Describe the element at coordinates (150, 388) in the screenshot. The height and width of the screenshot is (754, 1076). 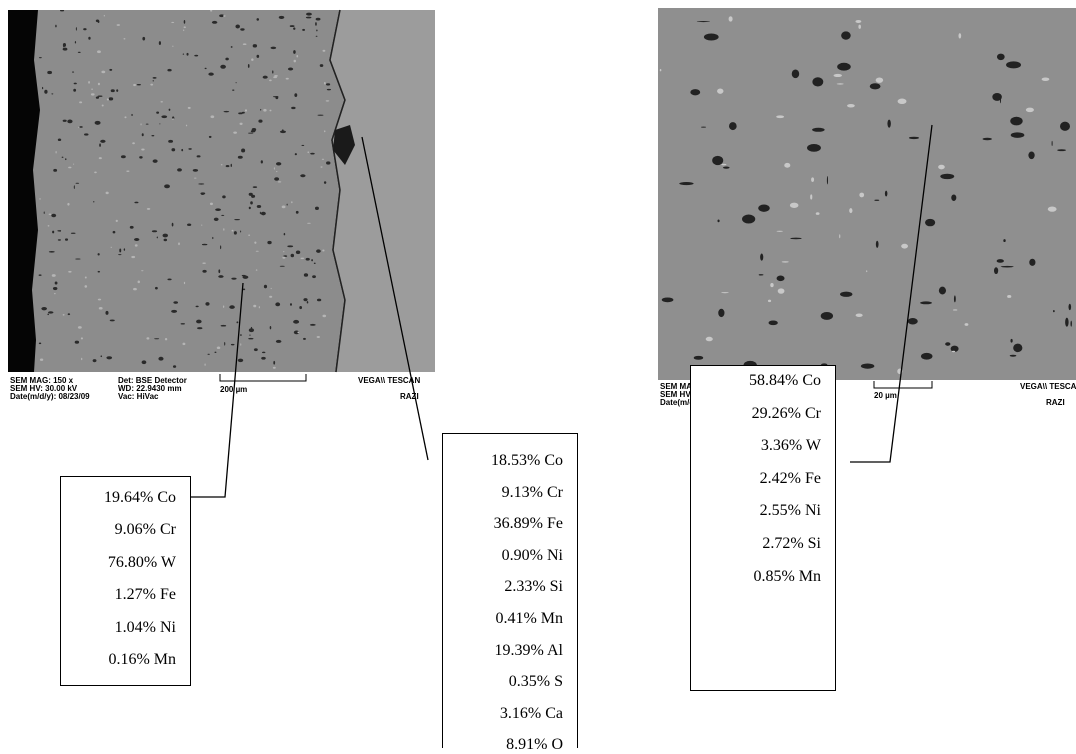
I see `info-text: WD: 22.9430 mm` at that location.